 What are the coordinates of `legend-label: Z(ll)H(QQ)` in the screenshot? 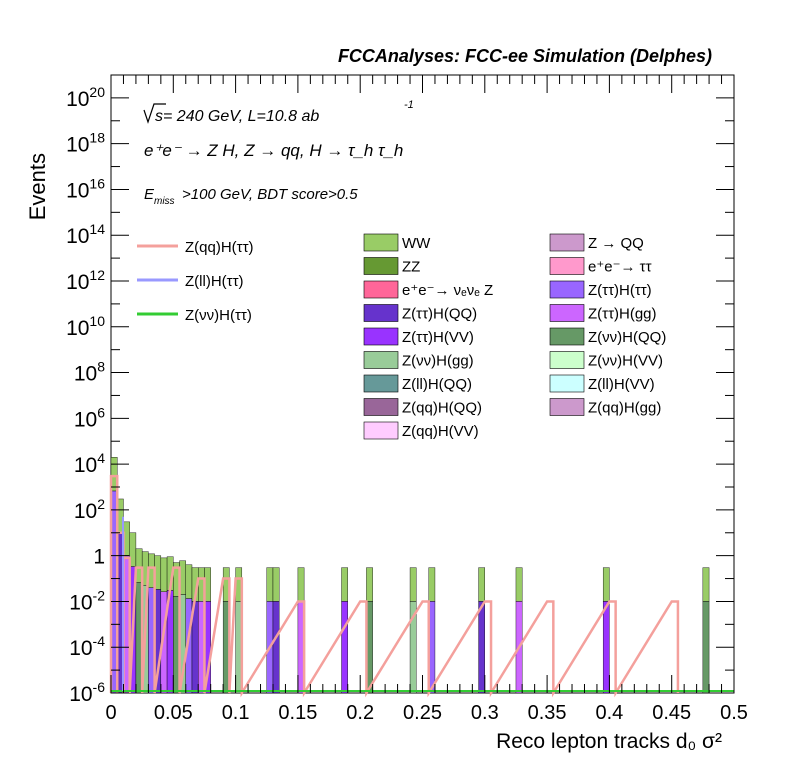 It's located at (437, 384).